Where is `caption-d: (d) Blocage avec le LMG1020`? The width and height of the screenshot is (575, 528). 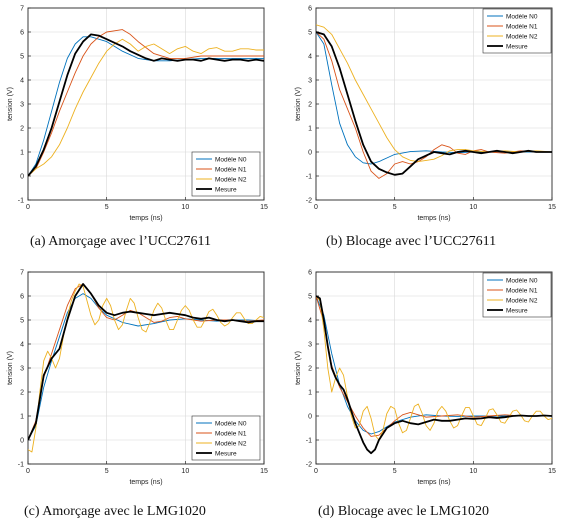 caption-d: (d) Blocage avec le LMG1020 is located at coordinates (404, 511).